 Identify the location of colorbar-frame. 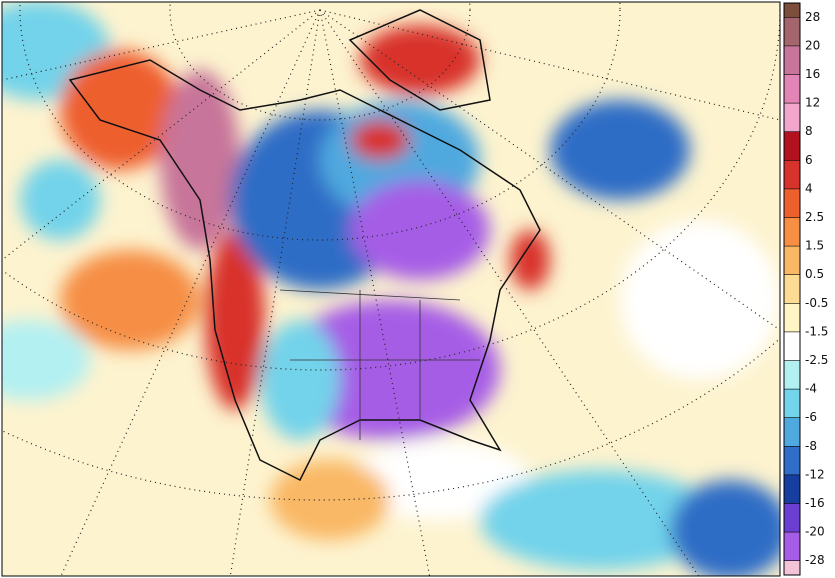
(792, 289).